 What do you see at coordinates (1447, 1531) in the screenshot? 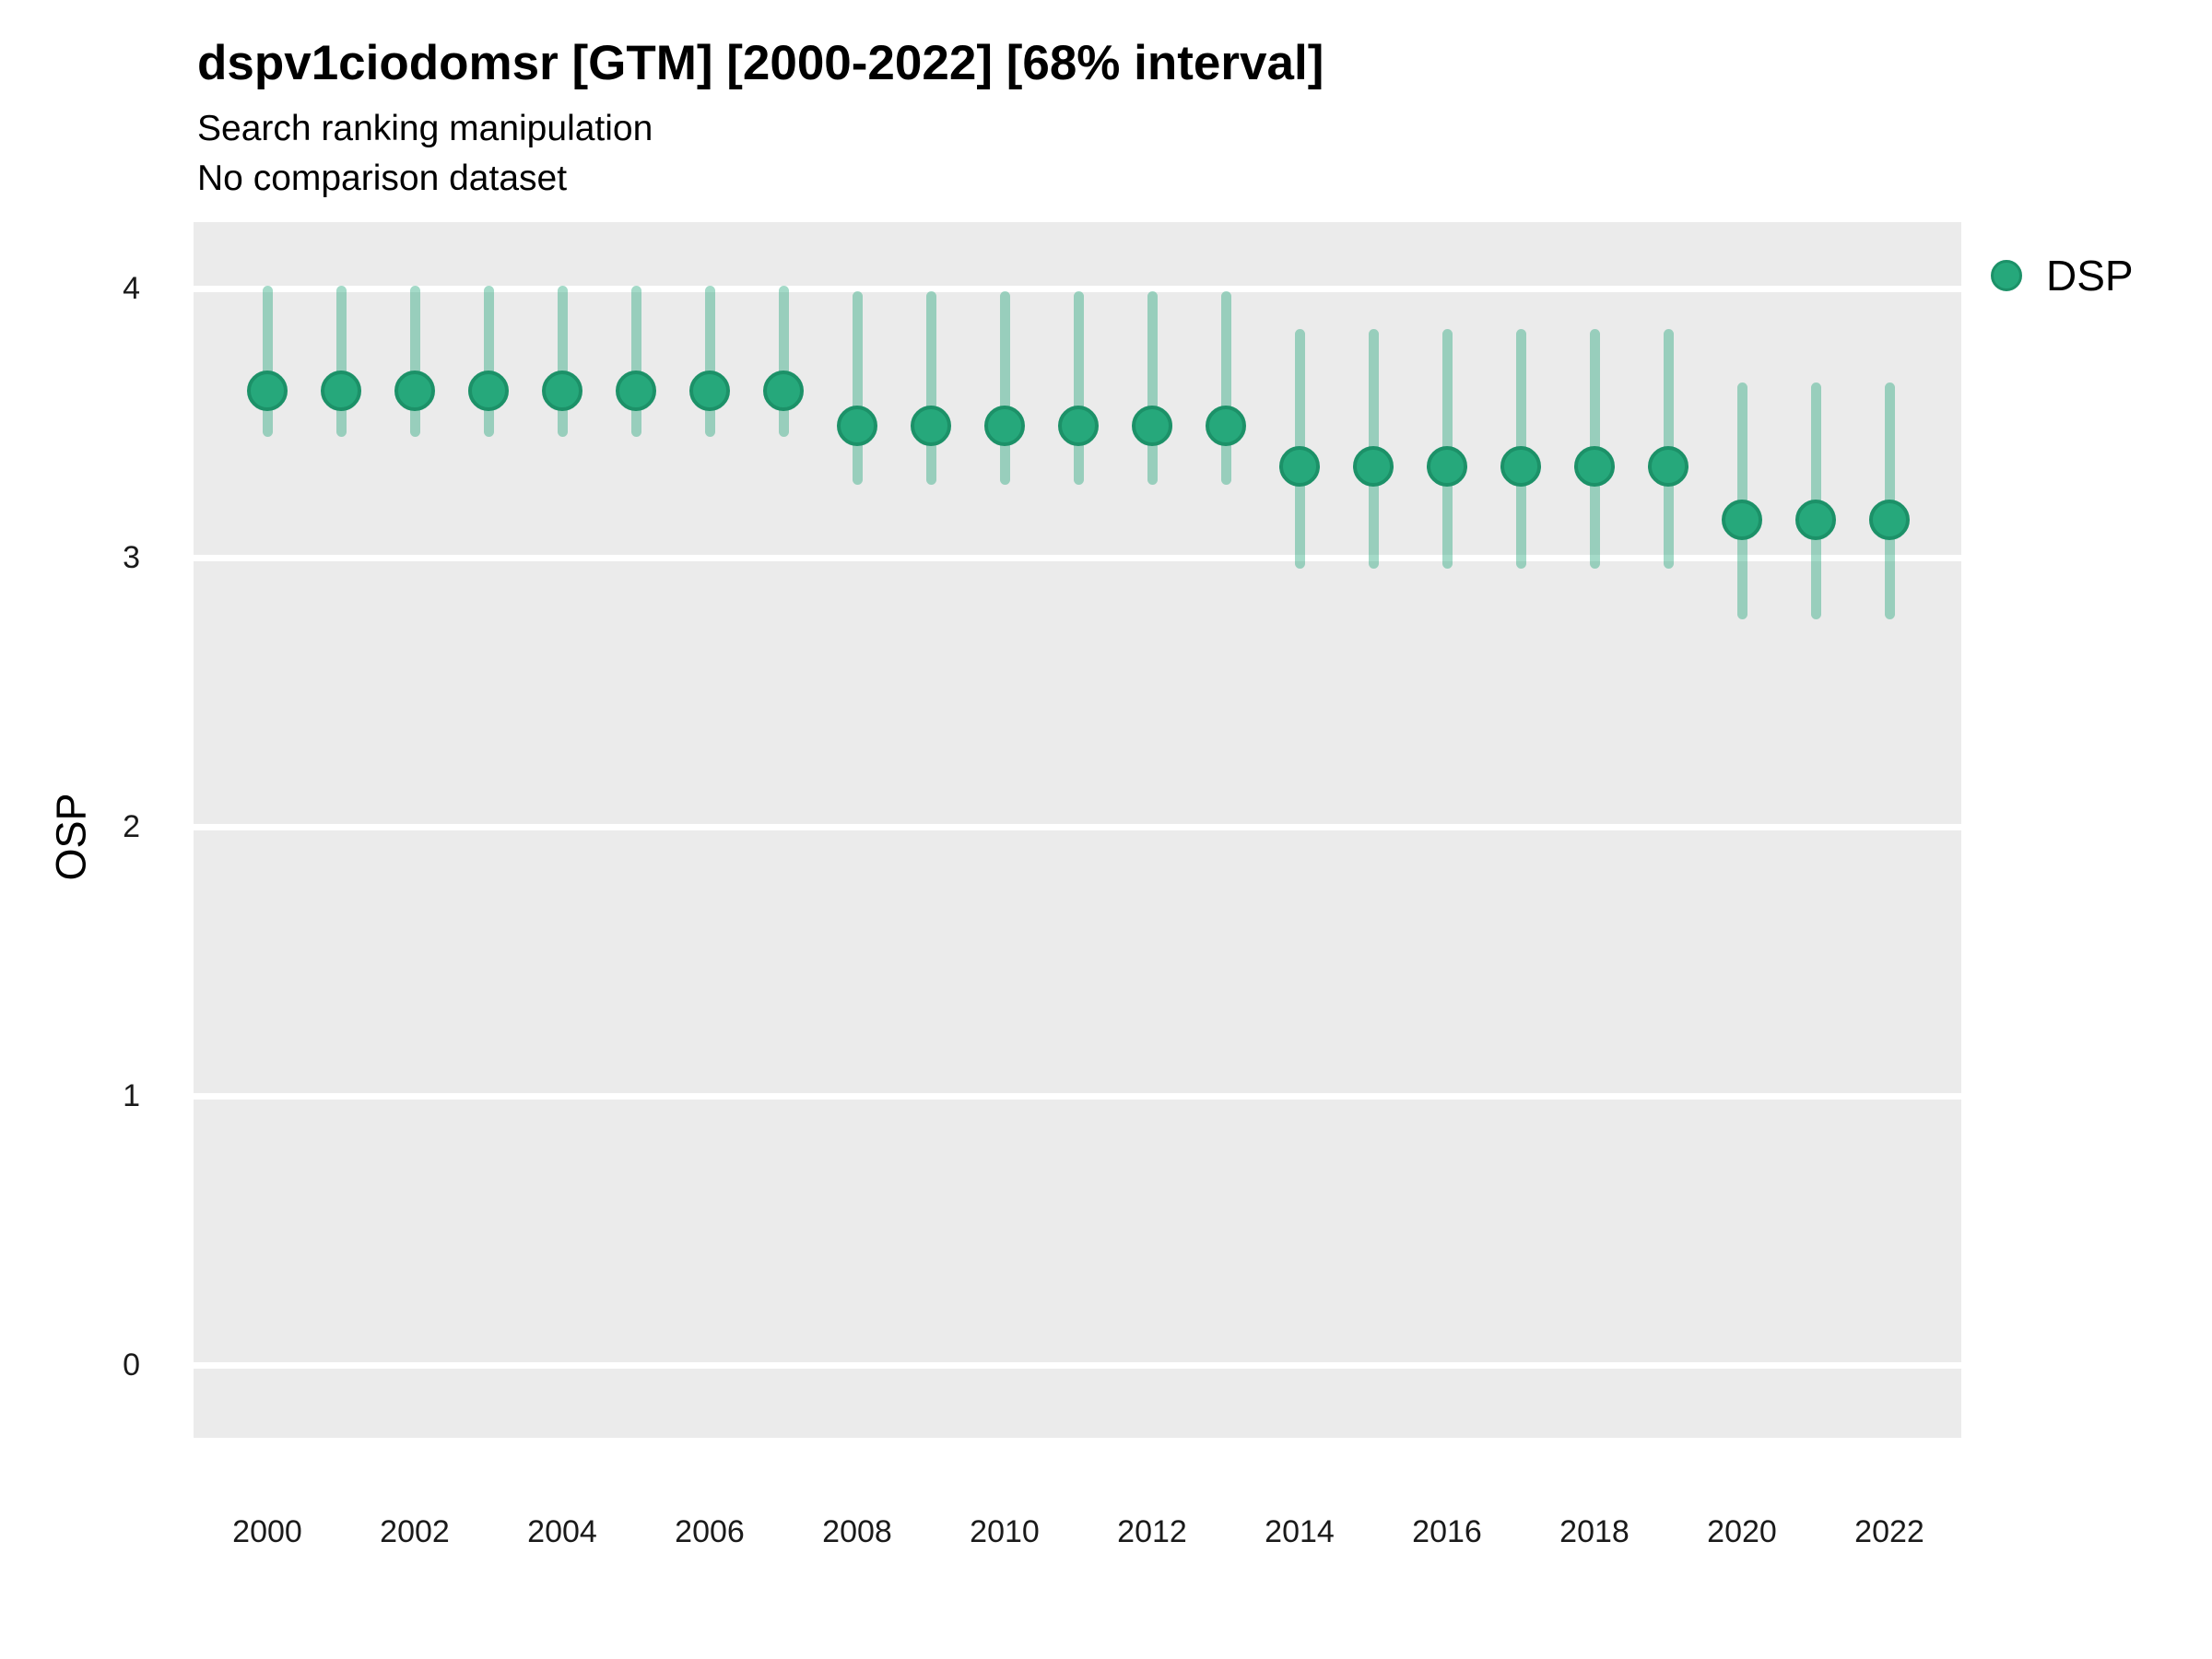
I see `x-tick-label-2016: 2016` at bounding box center [1447, 1531].